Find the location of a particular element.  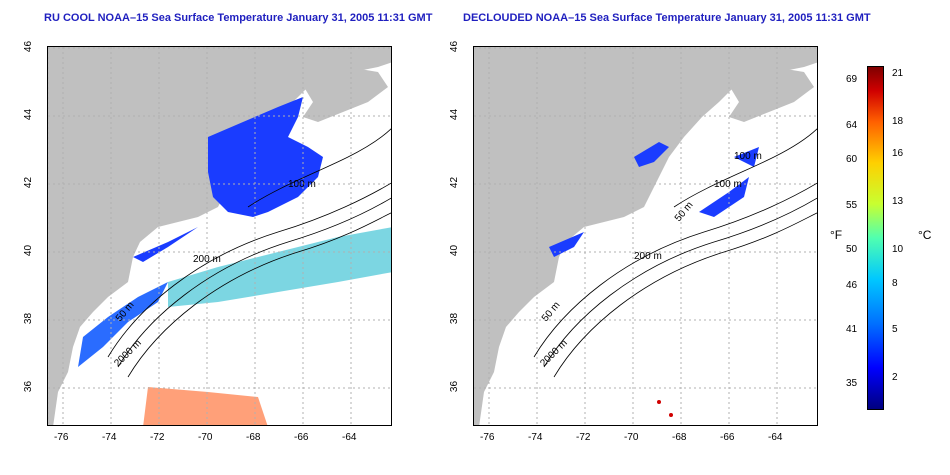

contour-label-100m-a: 100 m is located at coordinates (748, 156).